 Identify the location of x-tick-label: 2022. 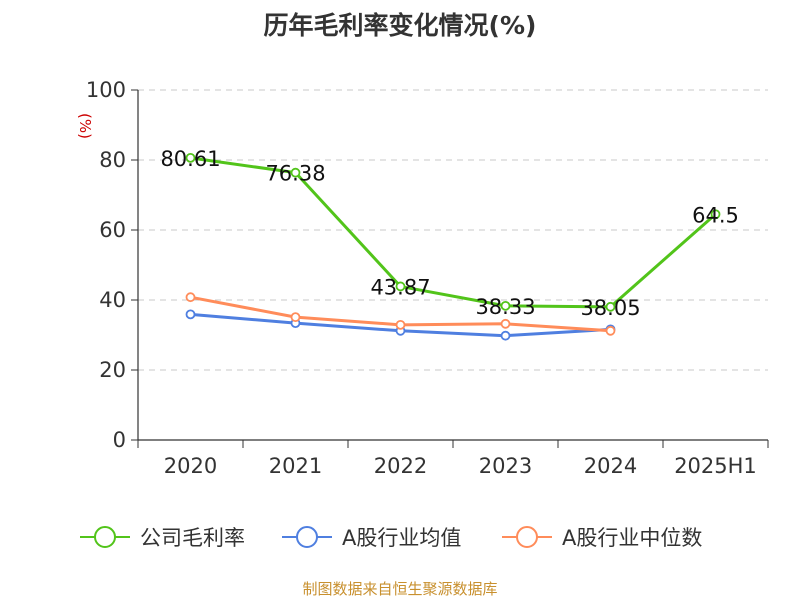
(400, 466).